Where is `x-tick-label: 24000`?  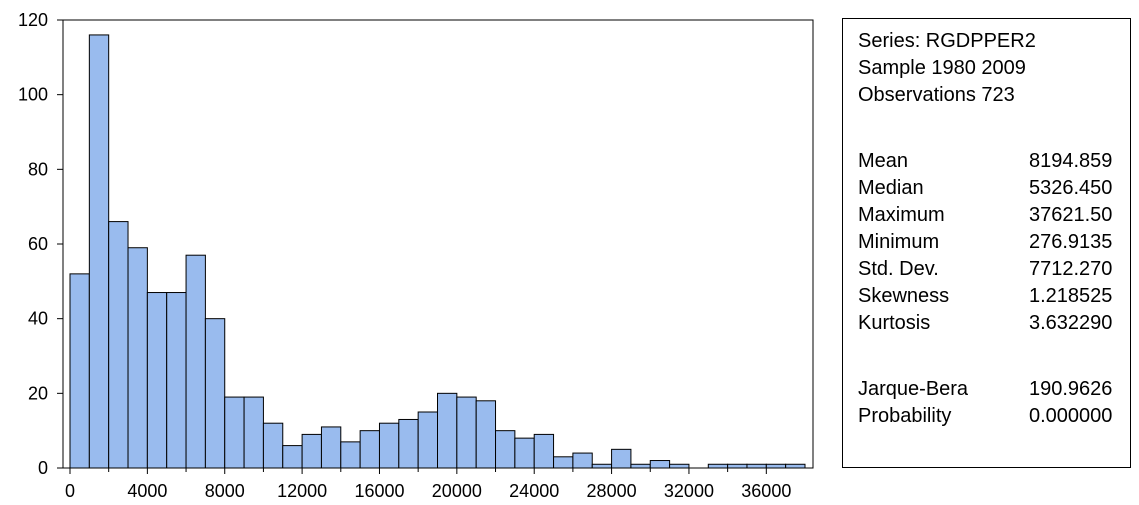 x-tick-label: 24000 is located at coordinates (534, 491).